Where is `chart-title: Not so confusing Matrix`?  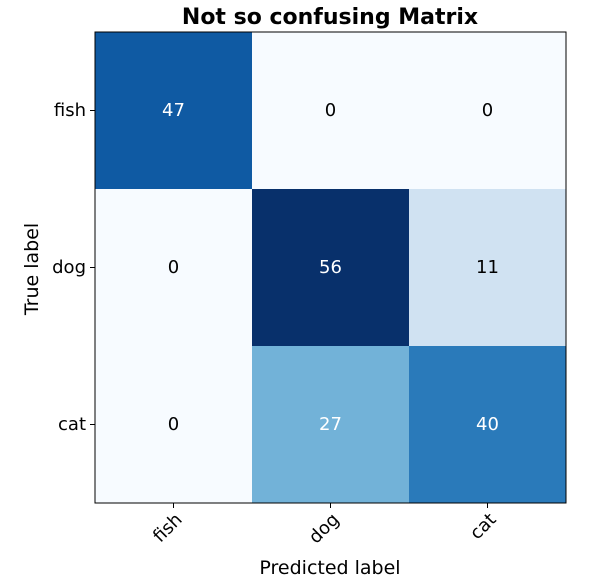
chart-title: Not so confusing Matrix is located at coordinates (330, 17).